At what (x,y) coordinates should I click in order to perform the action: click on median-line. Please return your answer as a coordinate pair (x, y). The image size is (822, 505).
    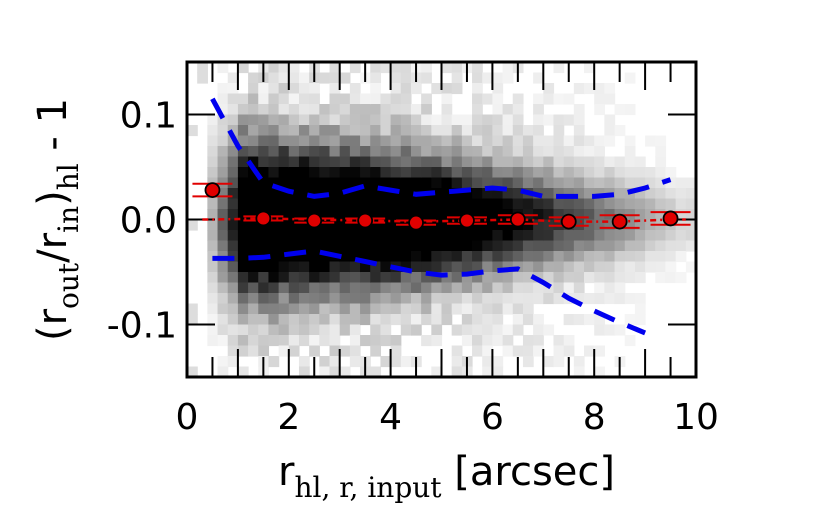
    Looking at the image, I should click on (444, 220).